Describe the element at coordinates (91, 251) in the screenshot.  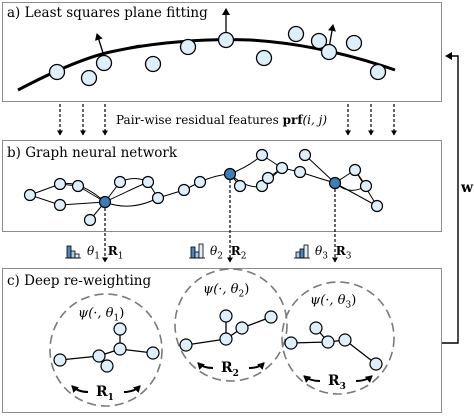
I see `theta-1: θ` at that location.